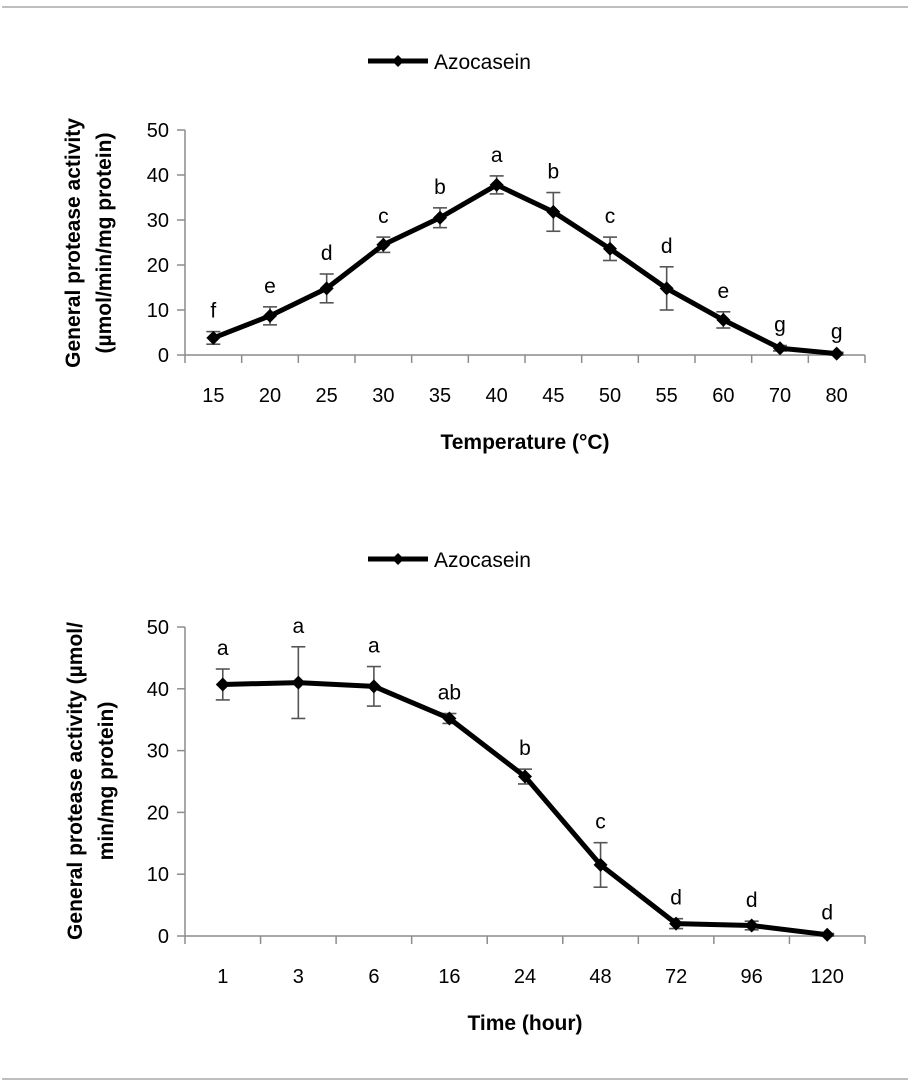 Image resolution: width=912 pixels, height=1091 pixels. What do you see at coordinates (827, 977) in the screenshot?
I see `x-tick-label: 120` at bounding box center [827, 977].